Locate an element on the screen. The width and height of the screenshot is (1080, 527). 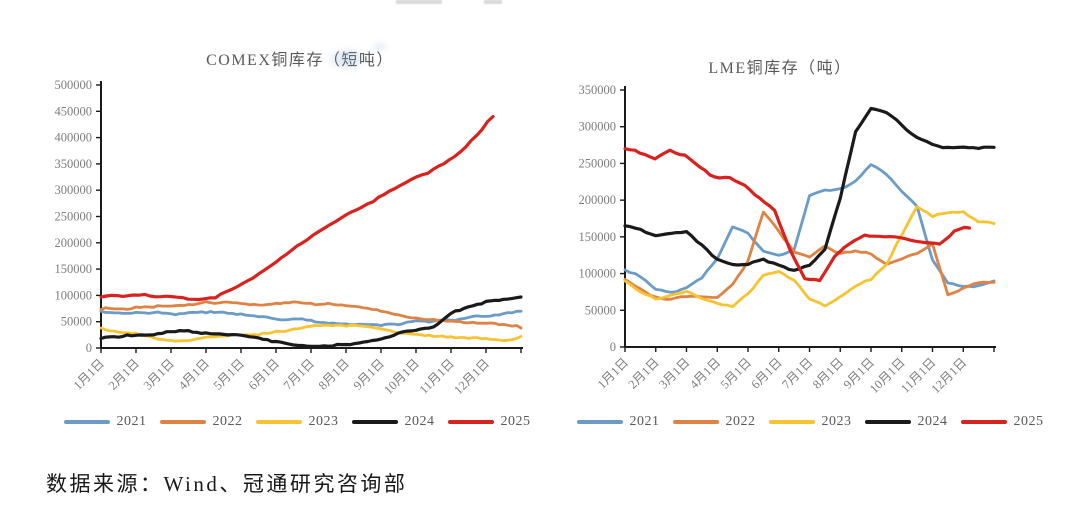
comex-legend: 2021 2022 2023 2024 2025 is located at coordinates (297, 422).